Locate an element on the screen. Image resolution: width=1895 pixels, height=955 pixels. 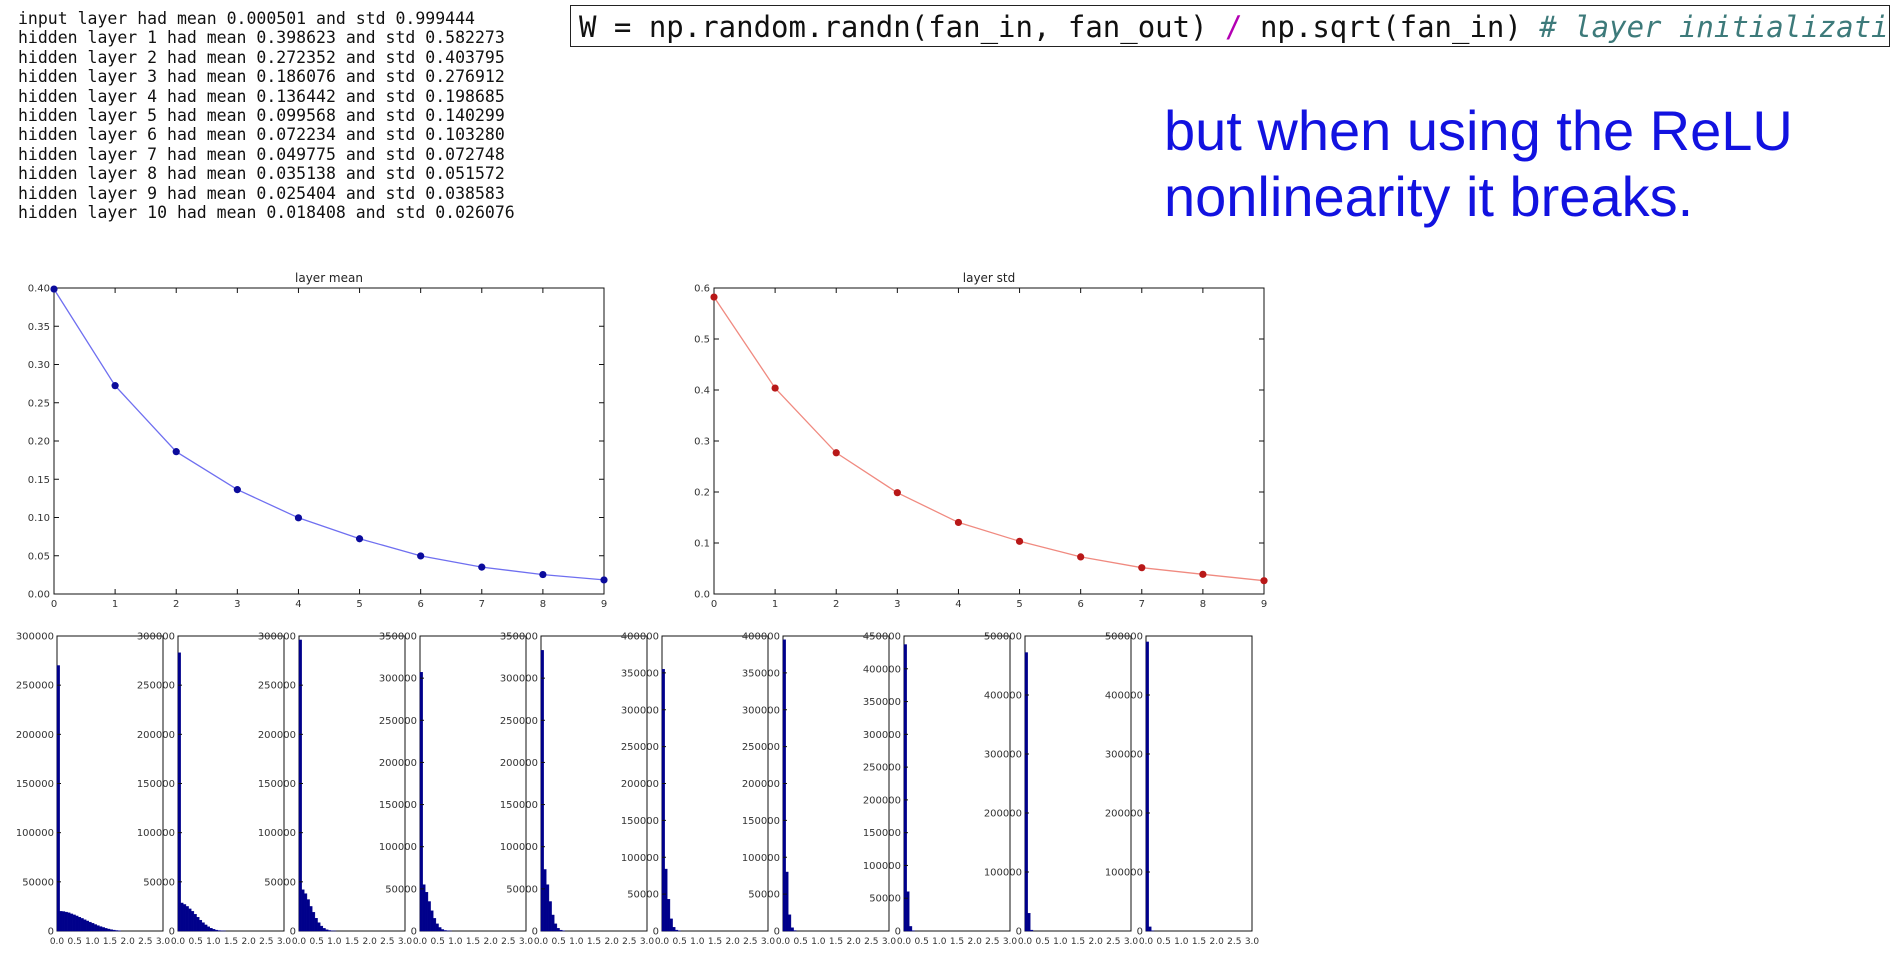
plot-frame is located at coordinates (836, 783).